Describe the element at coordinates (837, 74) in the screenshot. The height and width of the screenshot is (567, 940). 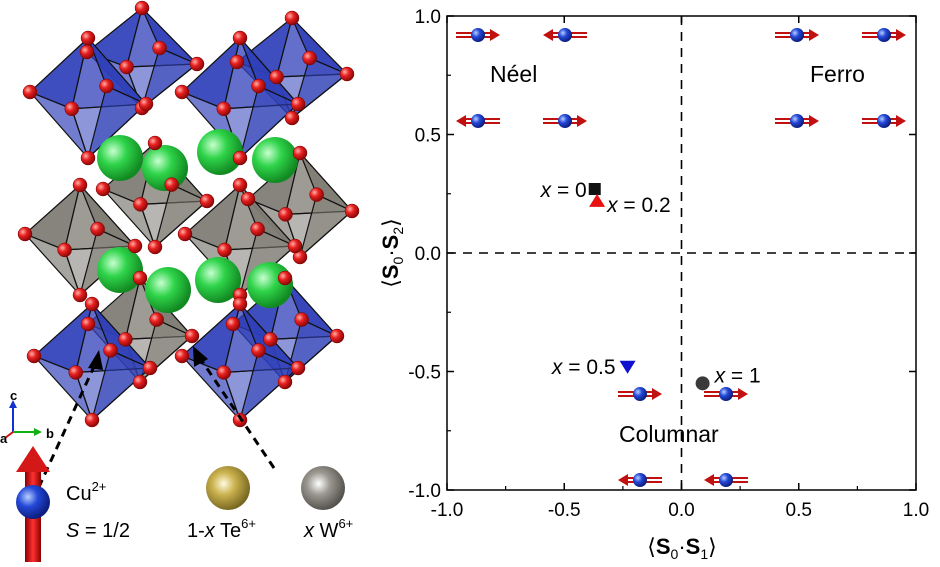
I see `region-label-ferro: Ferro` at that location.